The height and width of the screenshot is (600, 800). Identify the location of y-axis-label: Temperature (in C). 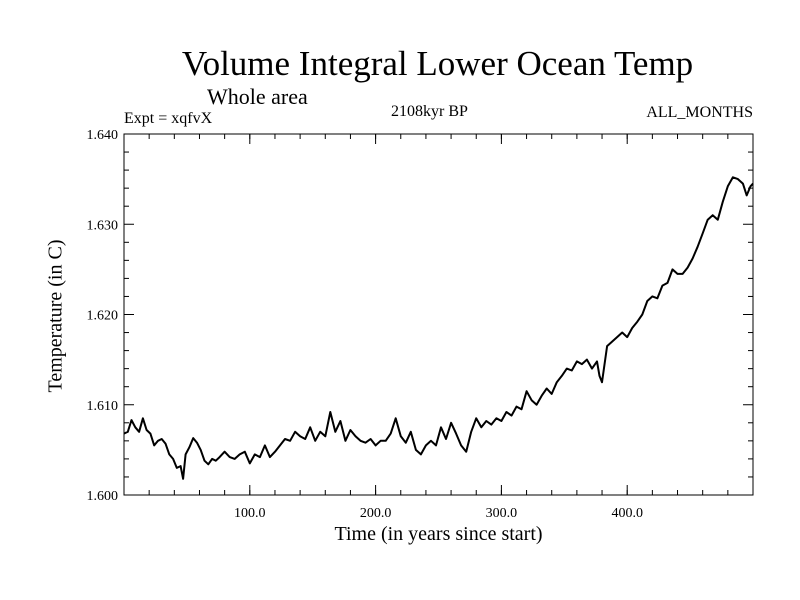
(55, 316).